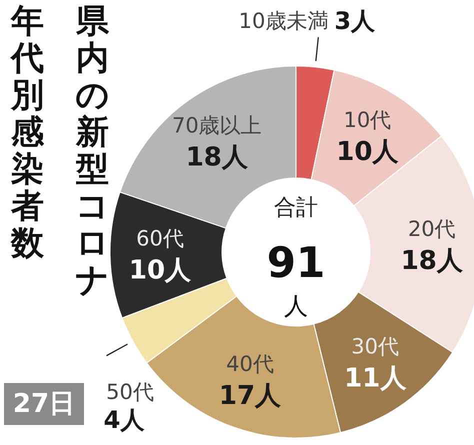 The image size is (474, 445). I want to click on slice-label: 50代, so click(130, 392).